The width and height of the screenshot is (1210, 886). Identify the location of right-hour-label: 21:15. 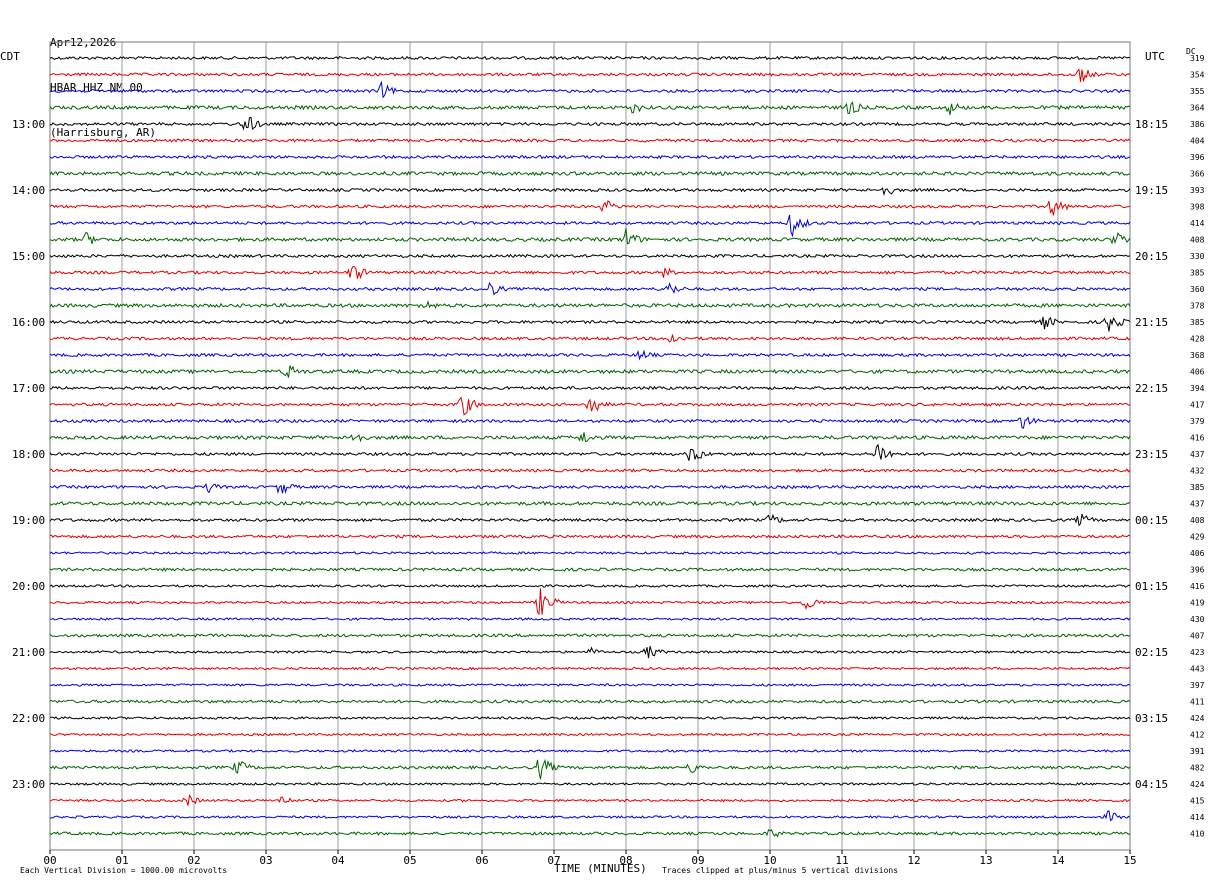
(1151, 322).